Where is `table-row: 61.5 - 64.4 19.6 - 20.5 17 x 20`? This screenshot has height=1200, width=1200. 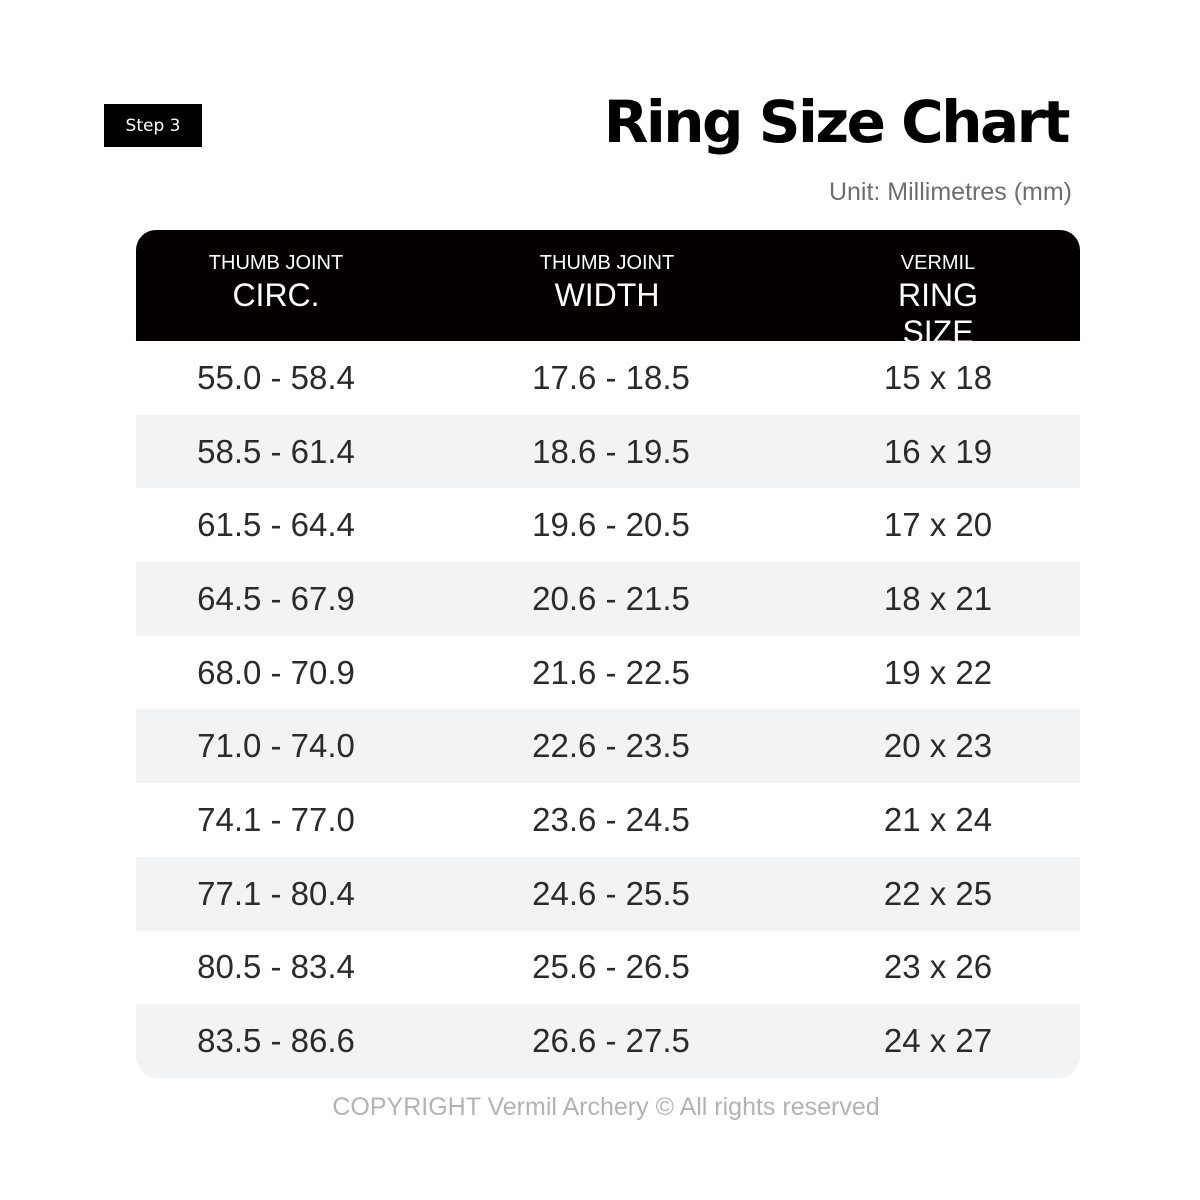 table-row: 61.5 - 64.4 19.6 - 20.5 17 x 20 is located at coordinates (608, 525).